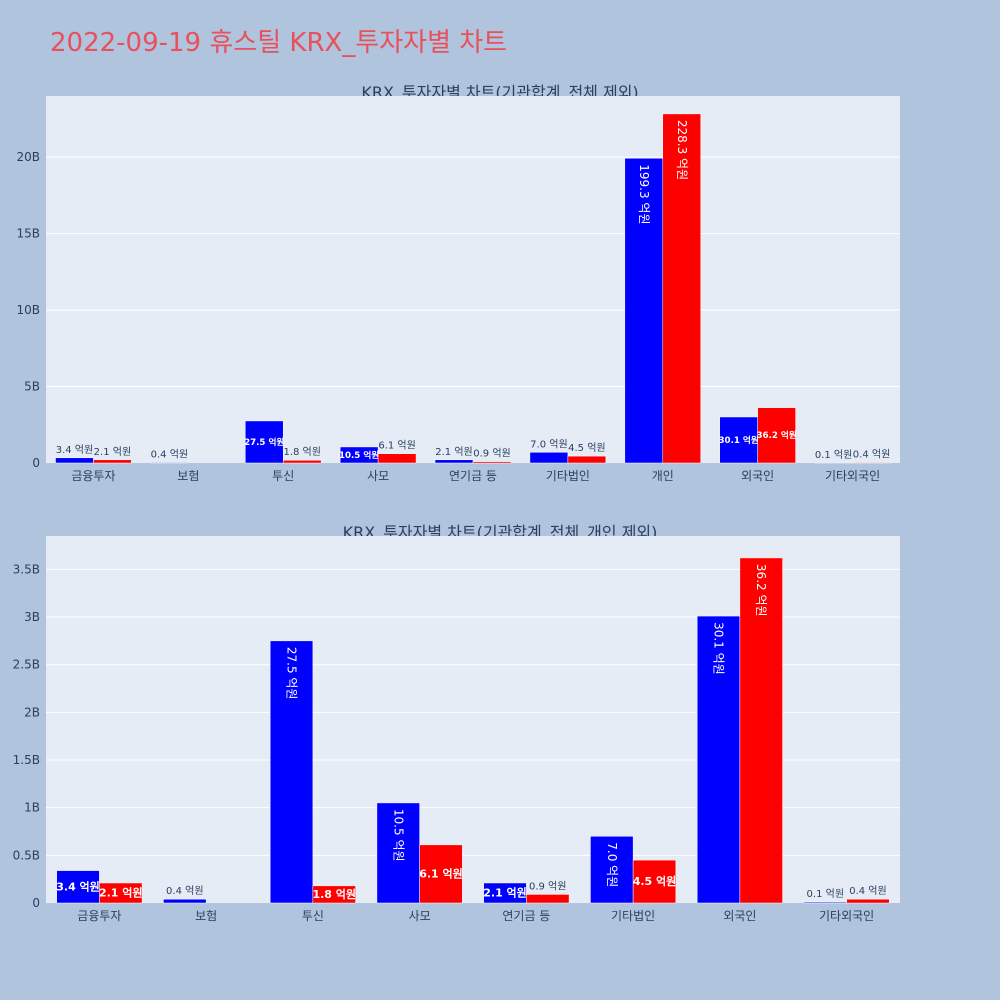  What do you see at coordinates (26, 855) in the screenshot?
I see `y-tick-label: 0.5B` at bounding box center [26, 855].